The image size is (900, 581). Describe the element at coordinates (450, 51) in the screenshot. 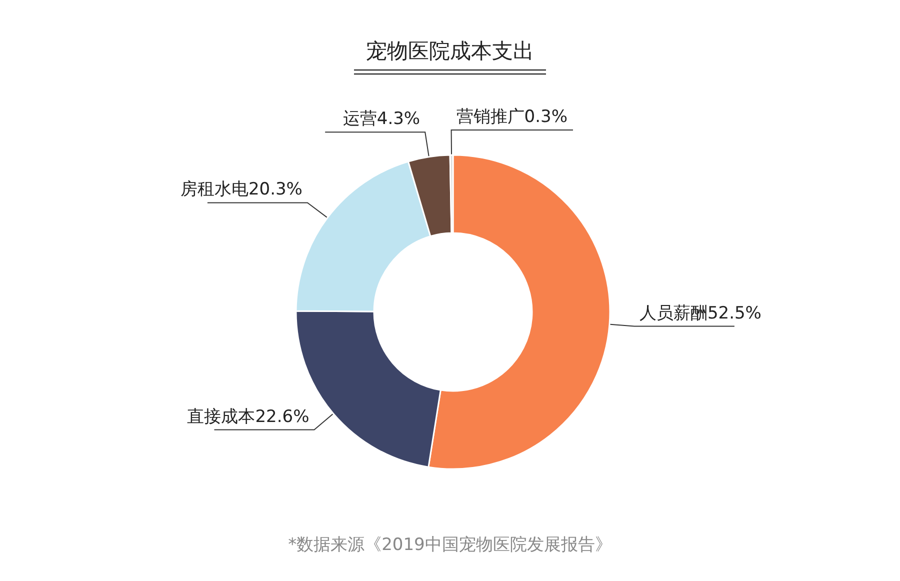

I see `chart-title: 宠物医院成本支出` at that location.